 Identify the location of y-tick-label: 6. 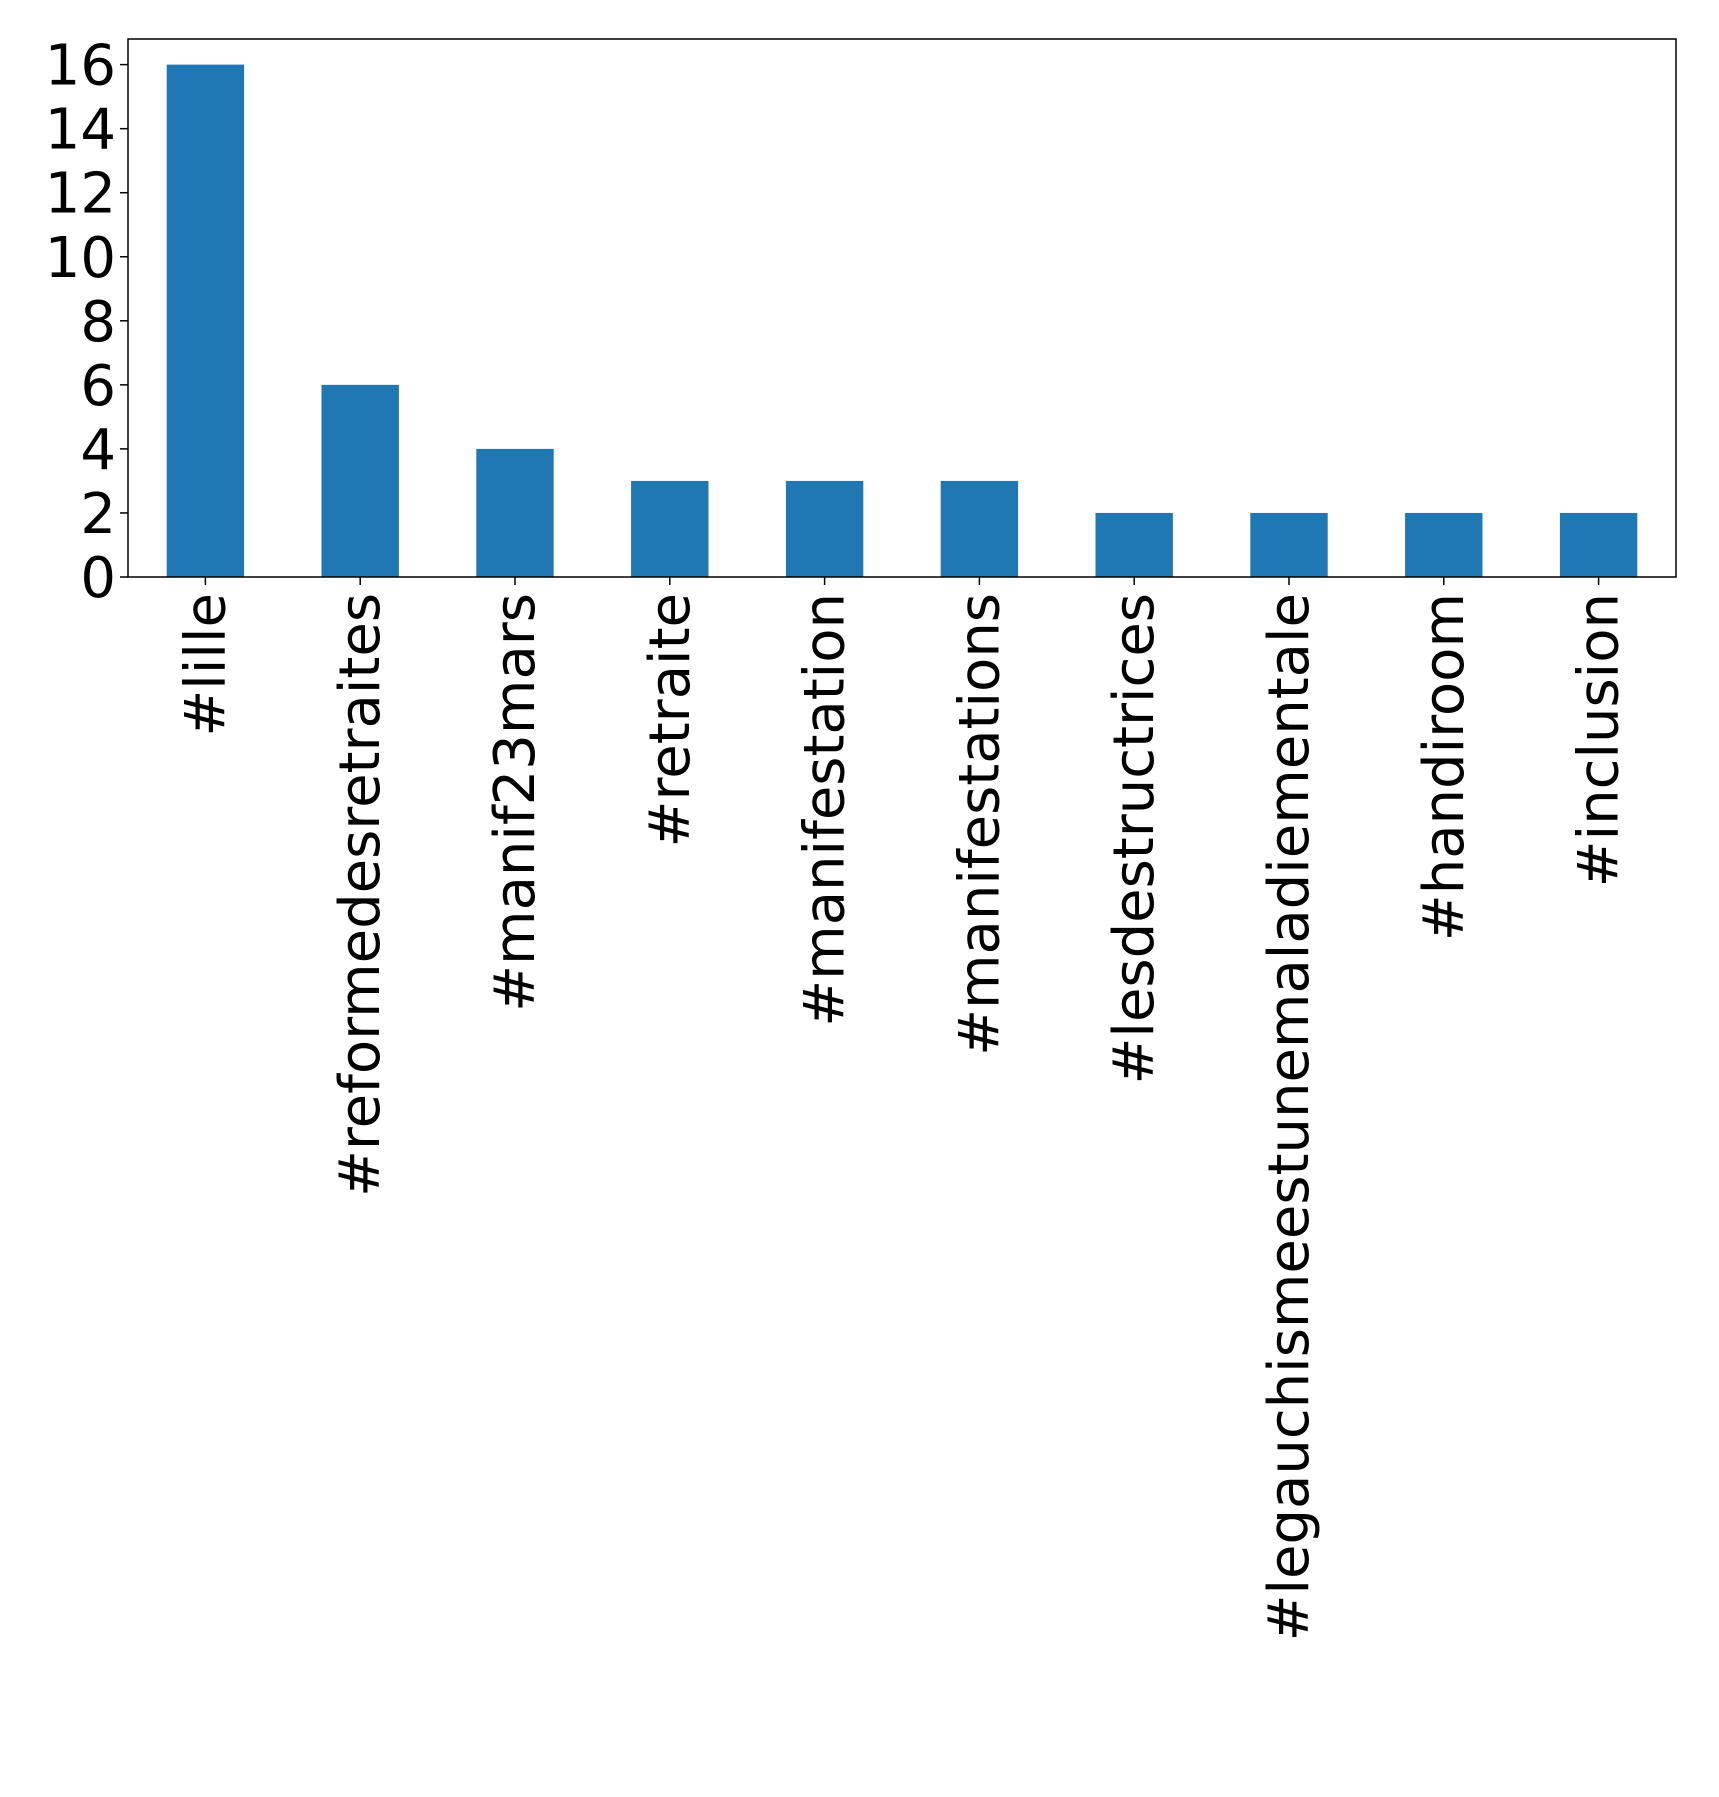
(98, 386).